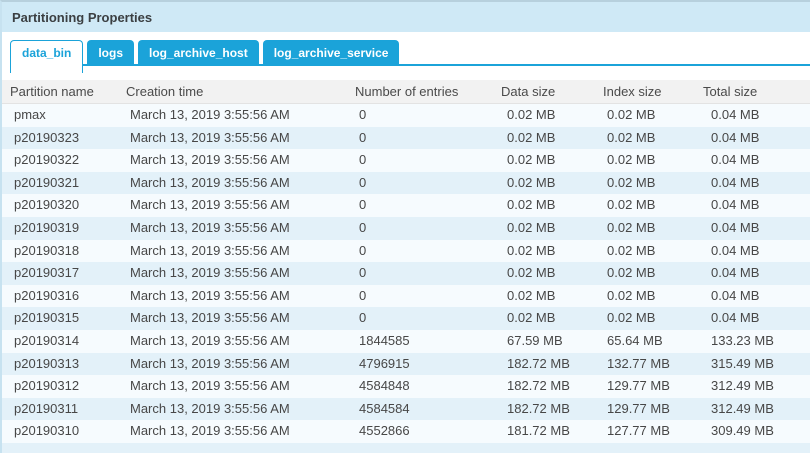  Describe the element at coordinates (111, 53) in the screenshot. I see `tab-logs: logs` at that location.